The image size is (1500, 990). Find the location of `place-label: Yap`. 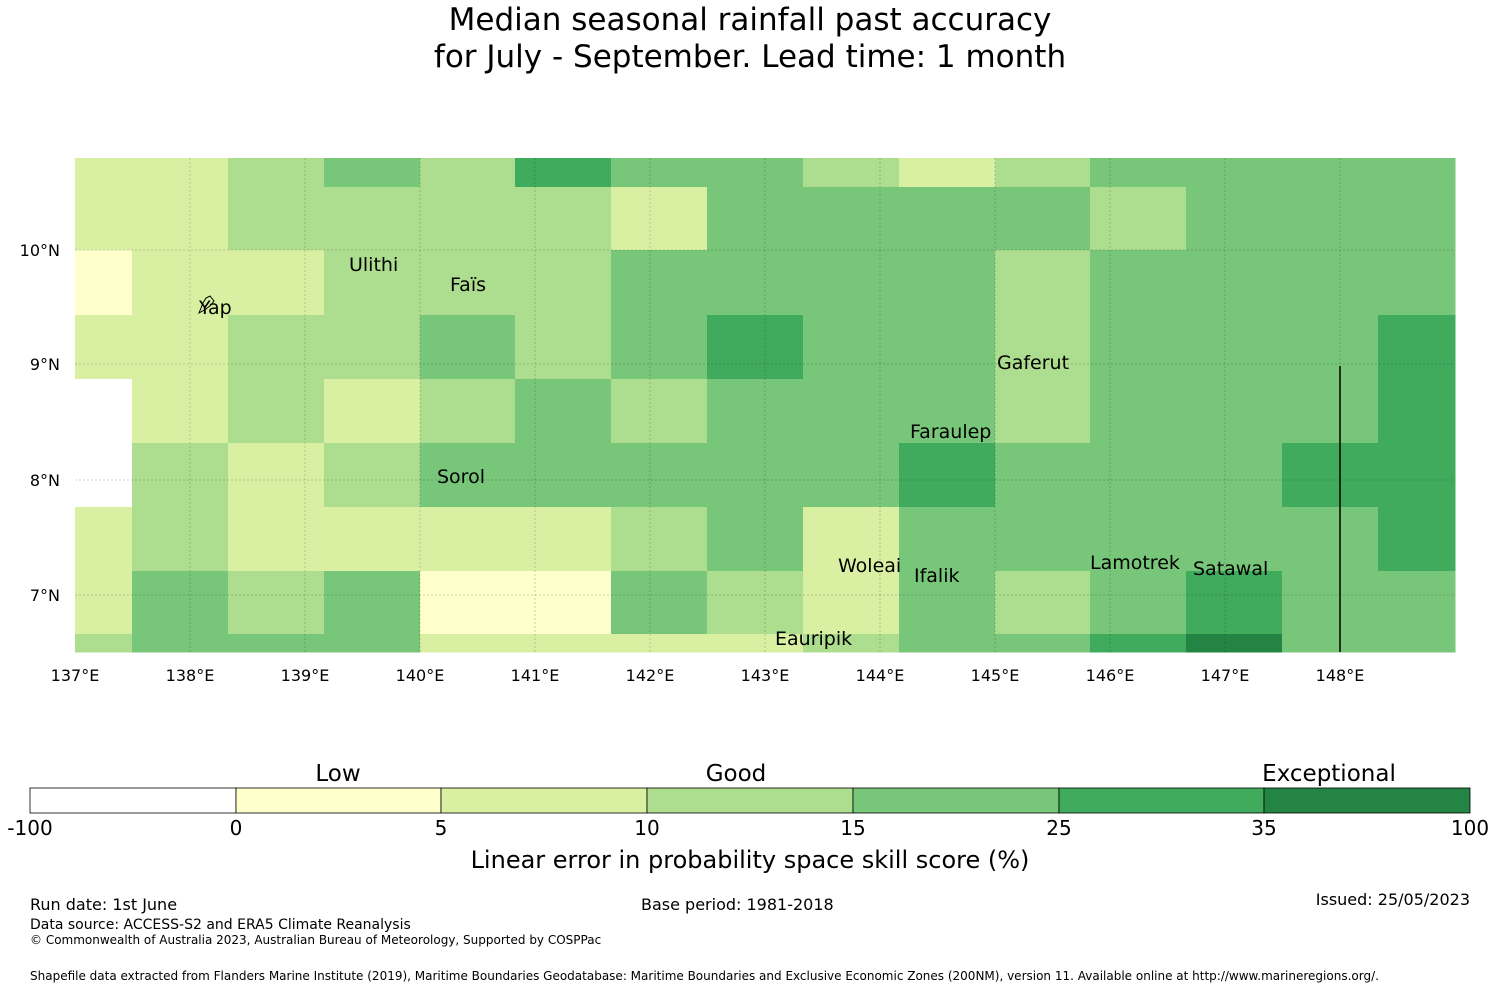

place-label: Yap is located at coordinates (215, 308).